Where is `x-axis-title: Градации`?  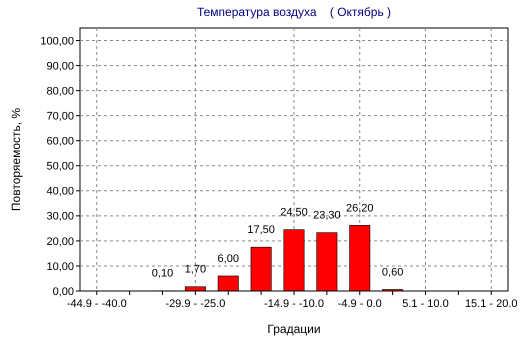 x-axis-title: Градации is located at coordinates (294, 329).